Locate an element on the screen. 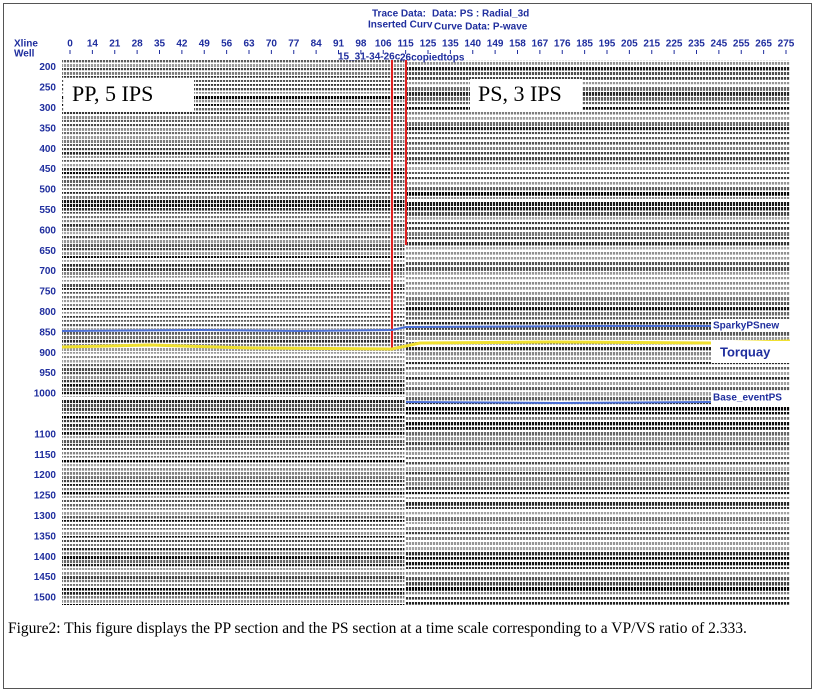 Image resolution: width=817 pixels, height=697 pixels. xline-label: 167 is located at coordinates (540, 44).